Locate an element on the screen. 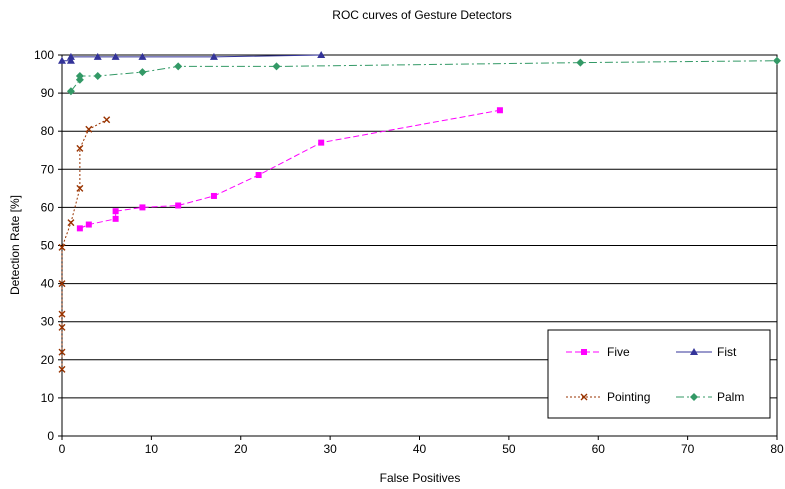 The width and height of the screenshot is (785, 489). series-palm is located at coordinates (423, 76).